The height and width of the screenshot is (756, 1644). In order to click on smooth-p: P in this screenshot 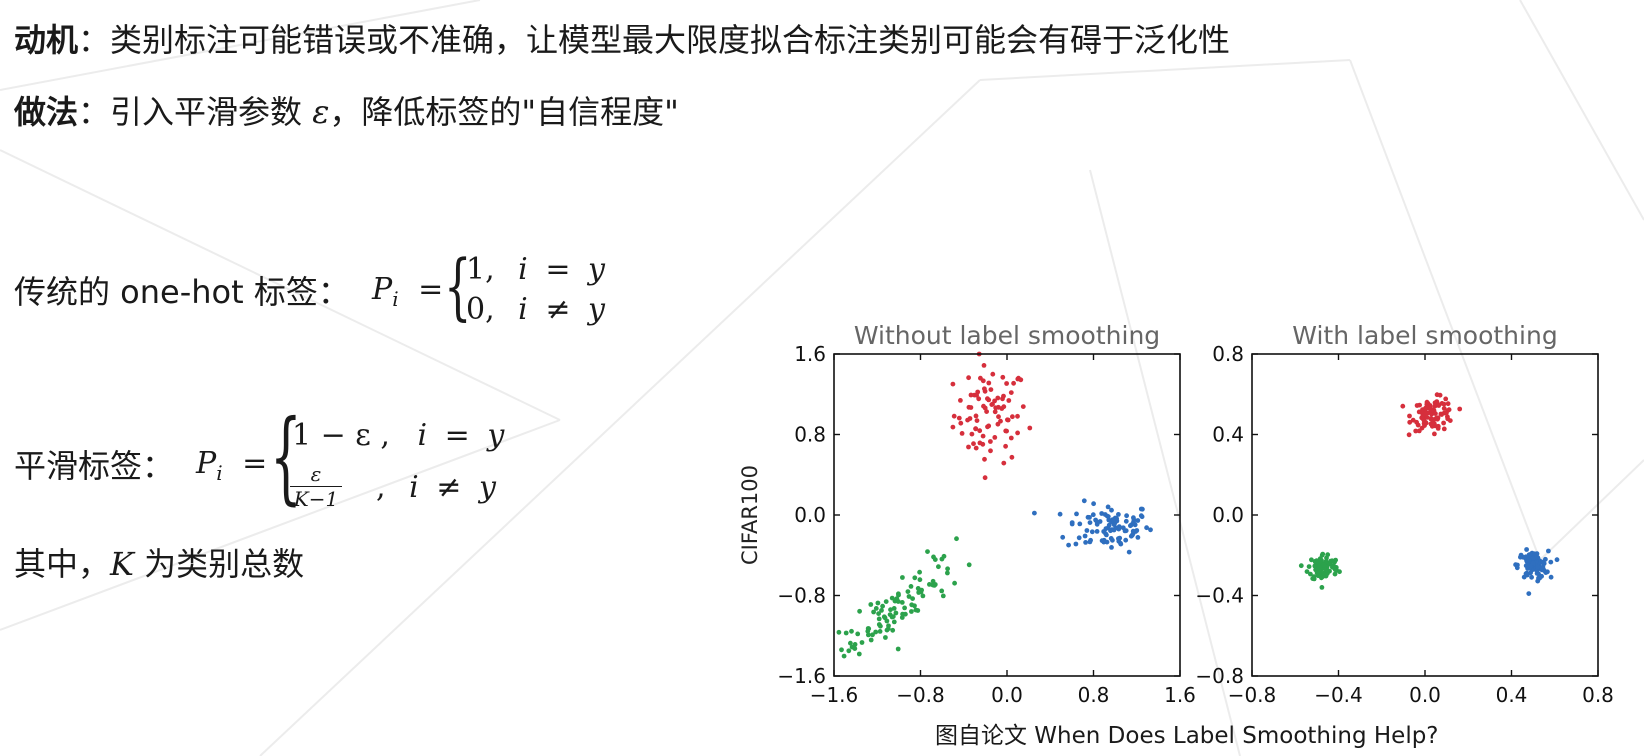, I will do `click(206, 463)`.